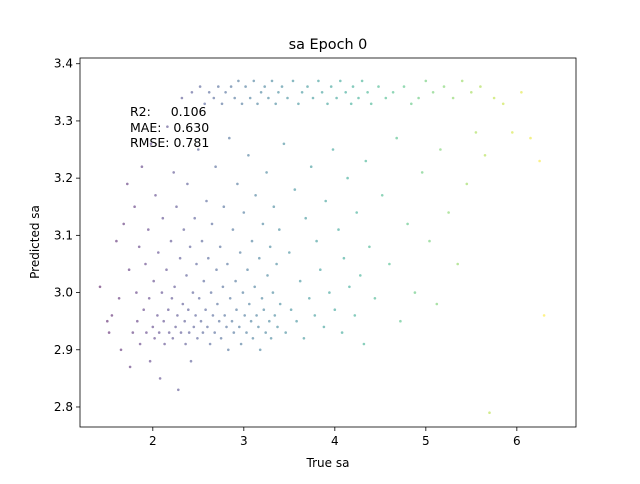  What do you see at coordinates (63, 178) in the screenshot?
I see `y-tick-label: 3.2` at bounding box center [63, 178].